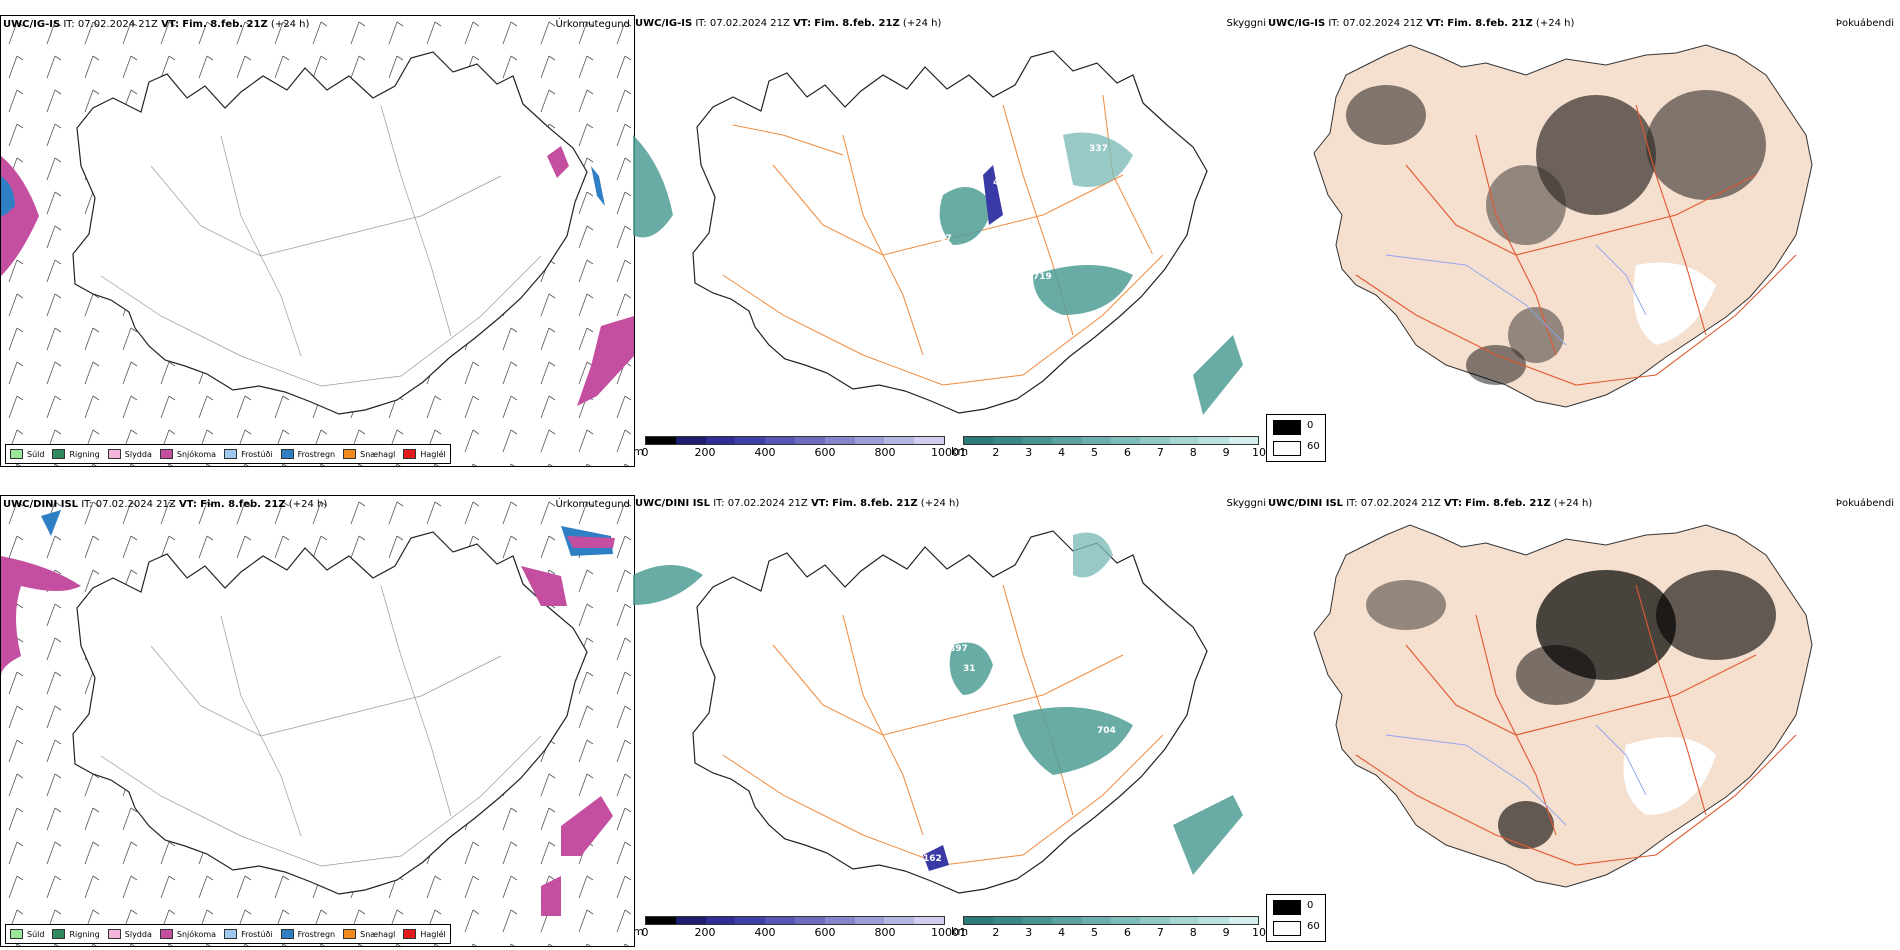  Describe the element at coordinates (1064, 187) in the screenshot. I see `ceiling-value-label: 416` at that location.